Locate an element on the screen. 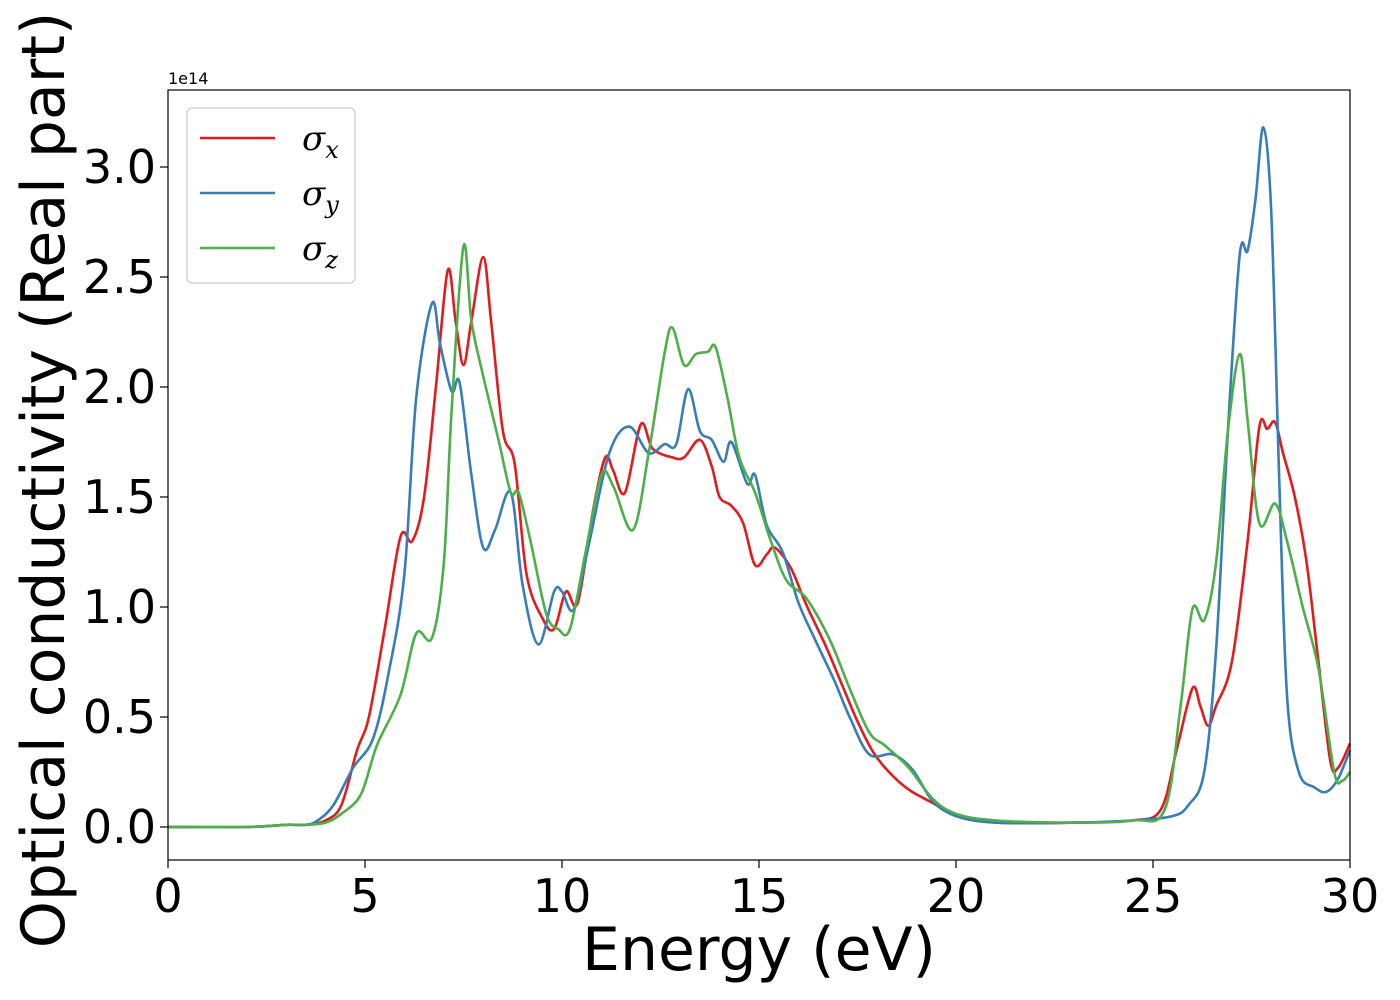 The width and height of the screenshot is (1400, 1000). legend-box is located at coordinates (271, 195).